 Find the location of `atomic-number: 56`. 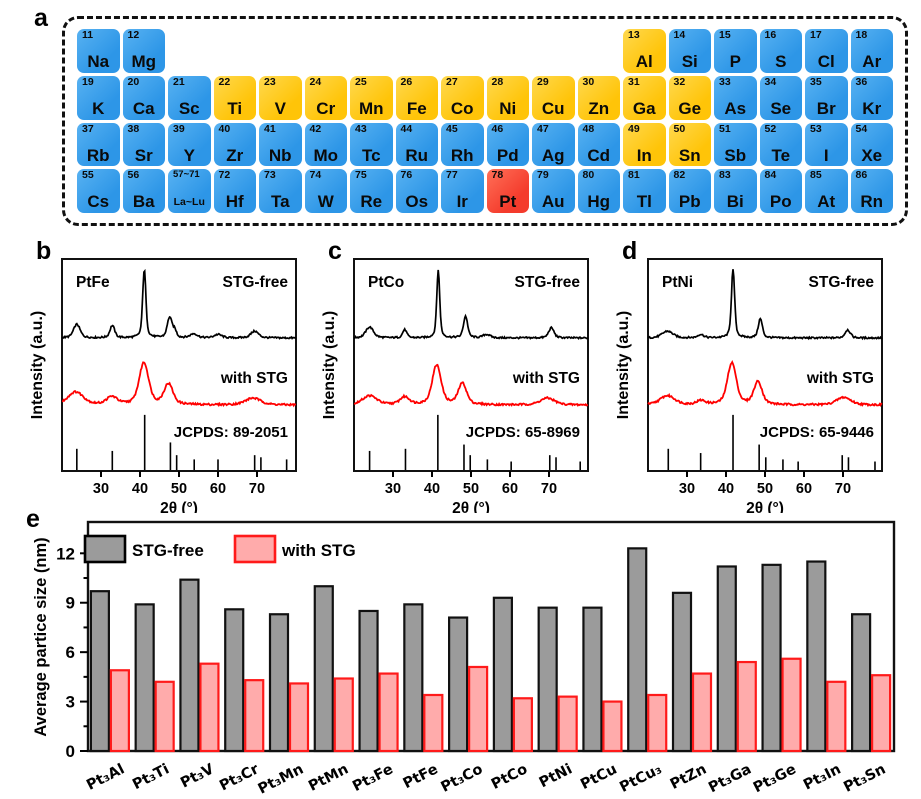

atomic-number: 56 is located at coordinates (133, 175).